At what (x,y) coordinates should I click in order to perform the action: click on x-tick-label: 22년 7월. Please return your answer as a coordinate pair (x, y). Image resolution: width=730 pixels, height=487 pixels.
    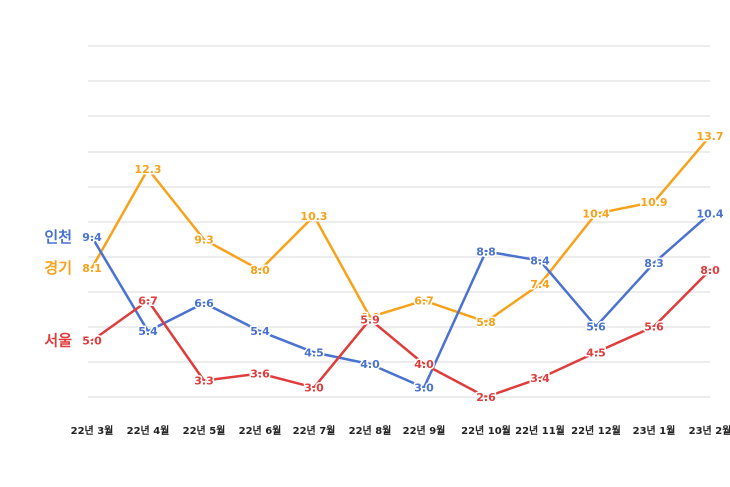
    Looking at the image, I should click on (314, 430).